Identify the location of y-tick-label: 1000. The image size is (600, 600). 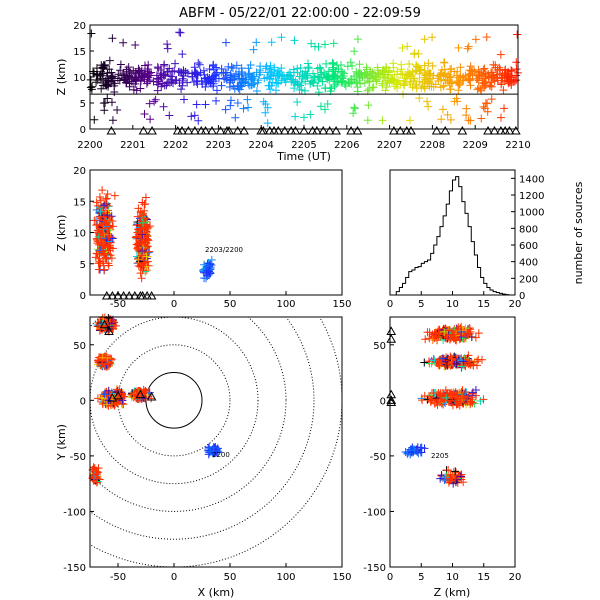
(531, 213).